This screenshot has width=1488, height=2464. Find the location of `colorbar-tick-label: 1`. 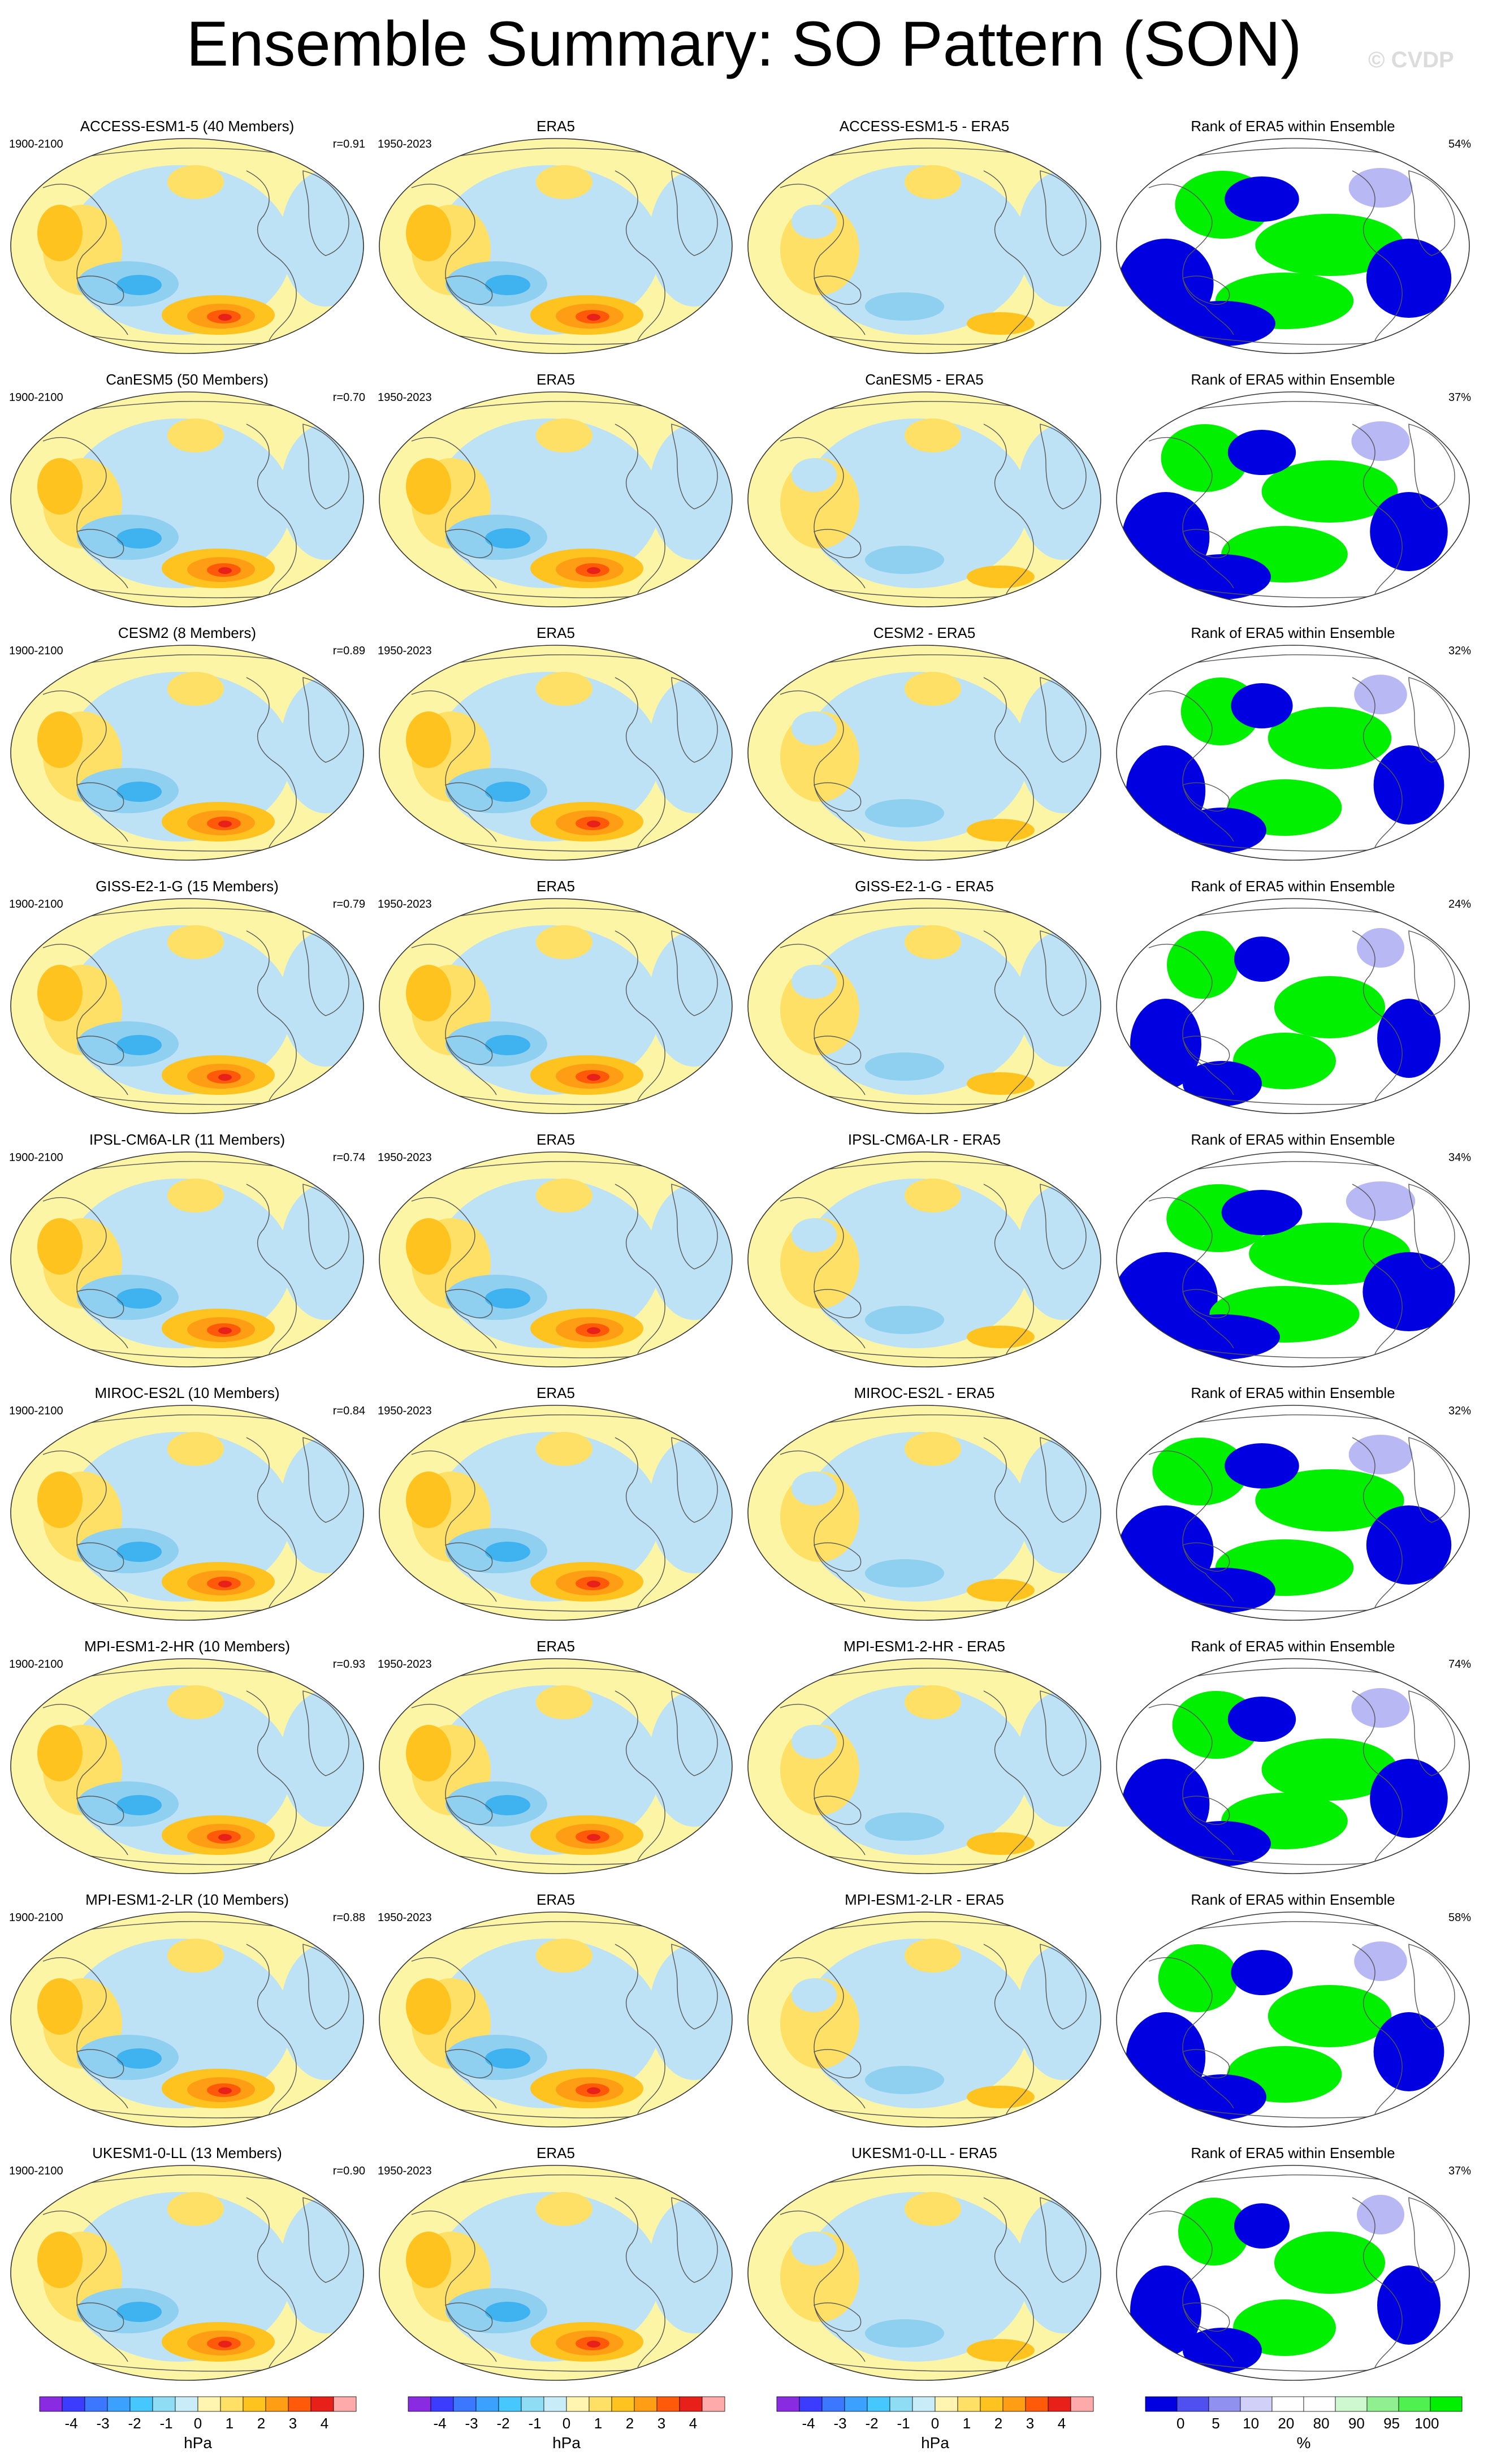

colorbar-tick-label: 1 is located at coordinates (967, 2424).